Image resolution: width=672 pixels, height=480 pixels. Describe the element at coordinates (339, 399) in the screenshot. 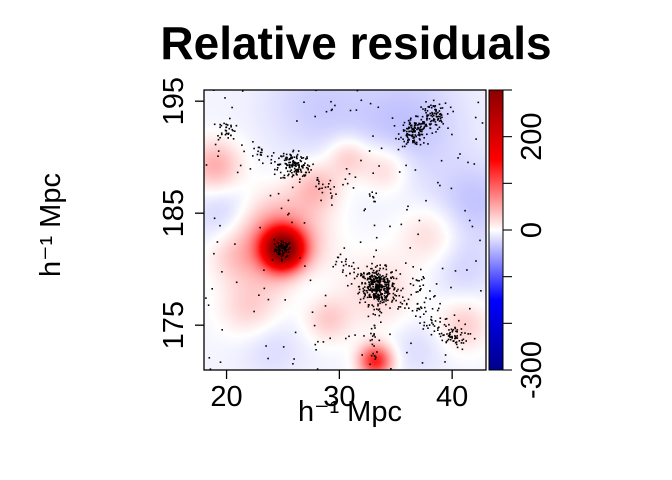

I see `x-axis: h⁻¹ Mpc 20 30 40` at that location.